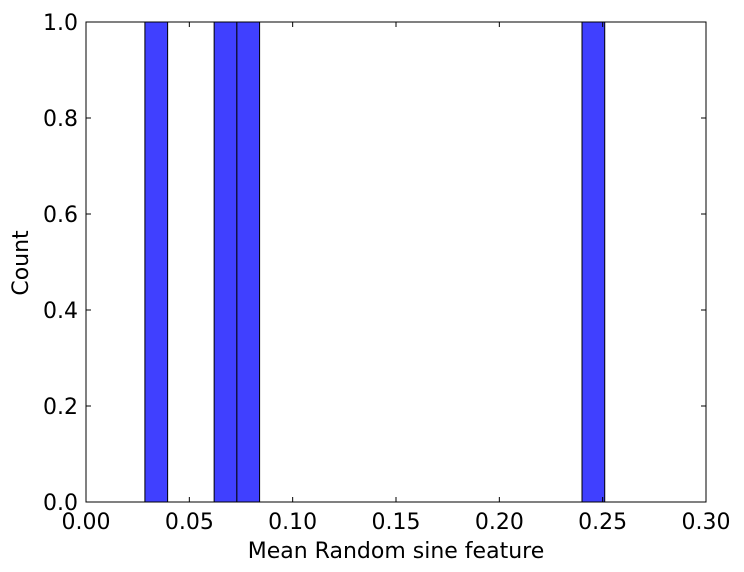  What do you see at coordinates (60, 503) in the screenshot?
I see `y-tick-label: 0.0` at bounding box center [60, 503].